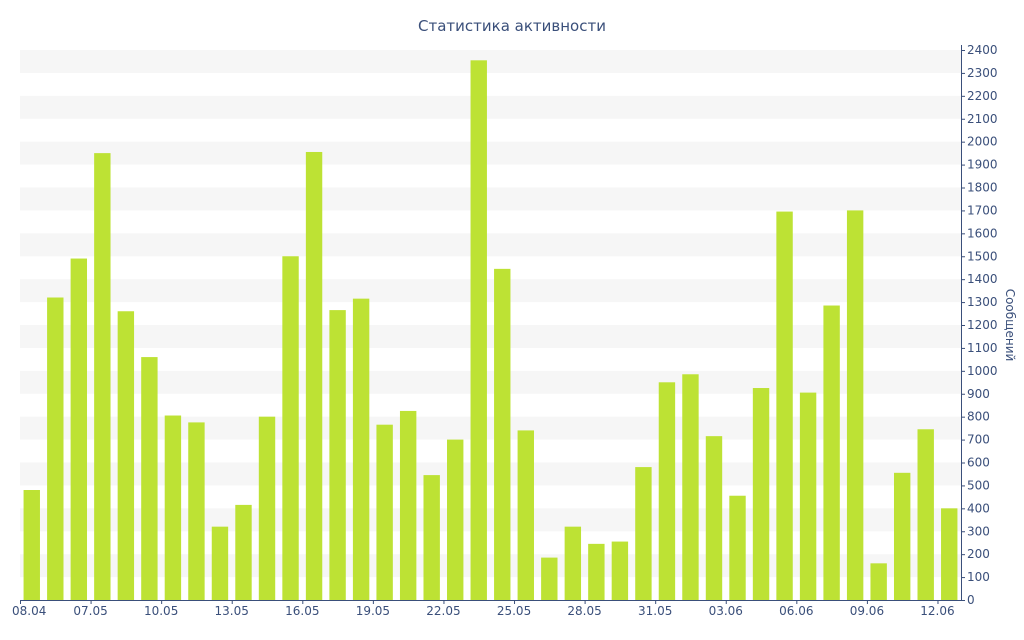  Describe the element at coordinates (726, 611) in the screenshot. I see `x-tick-label: 03.06` at that location.